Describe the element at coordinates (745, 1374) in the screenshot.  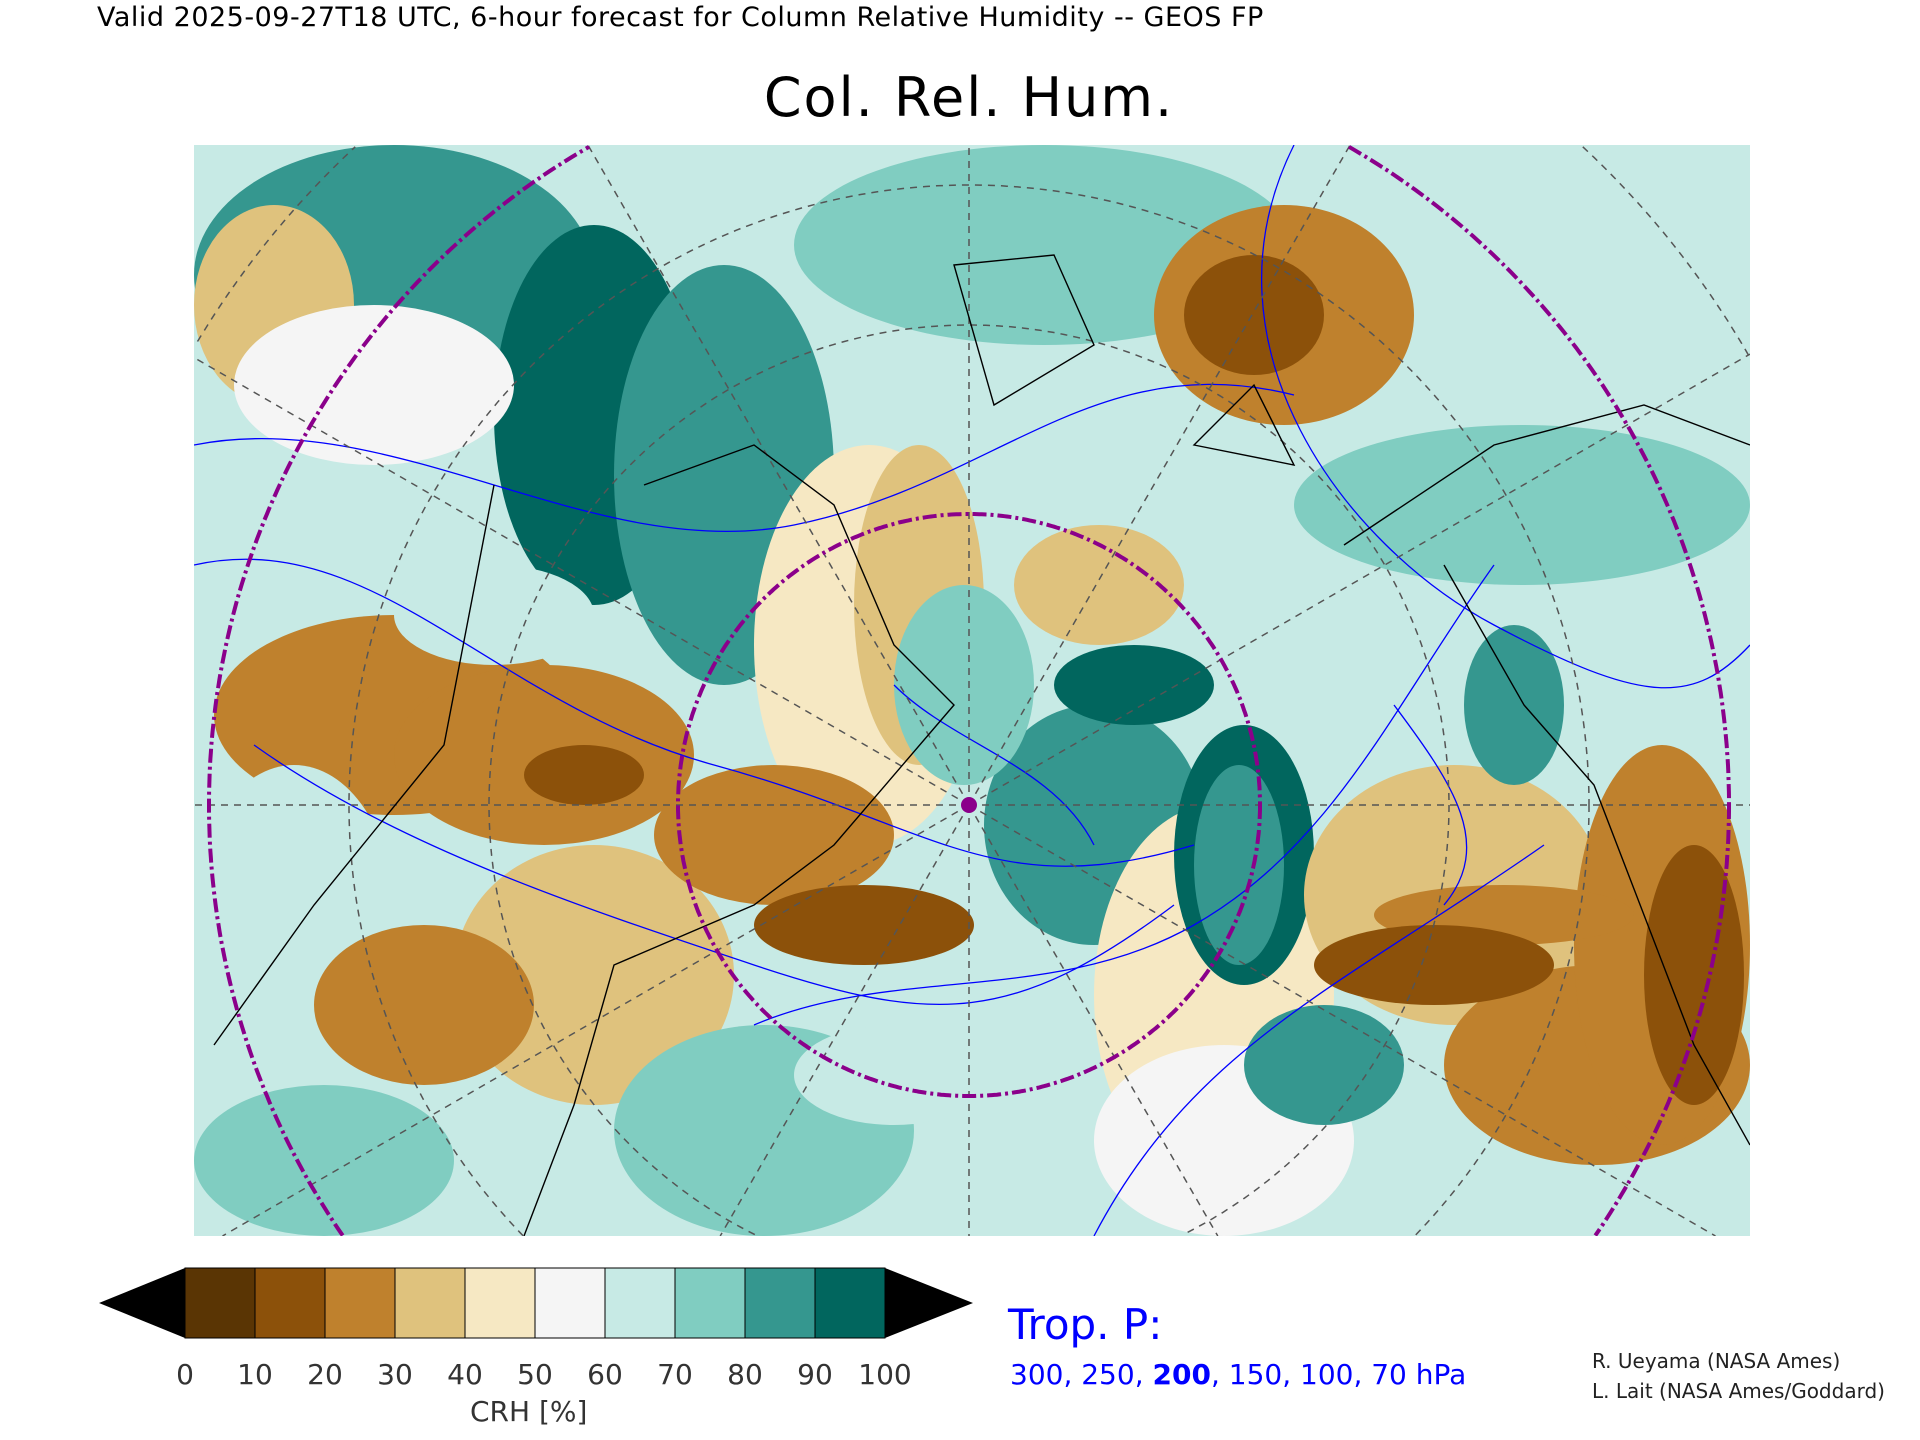
I see `colorbar-tick: 80` at that location.